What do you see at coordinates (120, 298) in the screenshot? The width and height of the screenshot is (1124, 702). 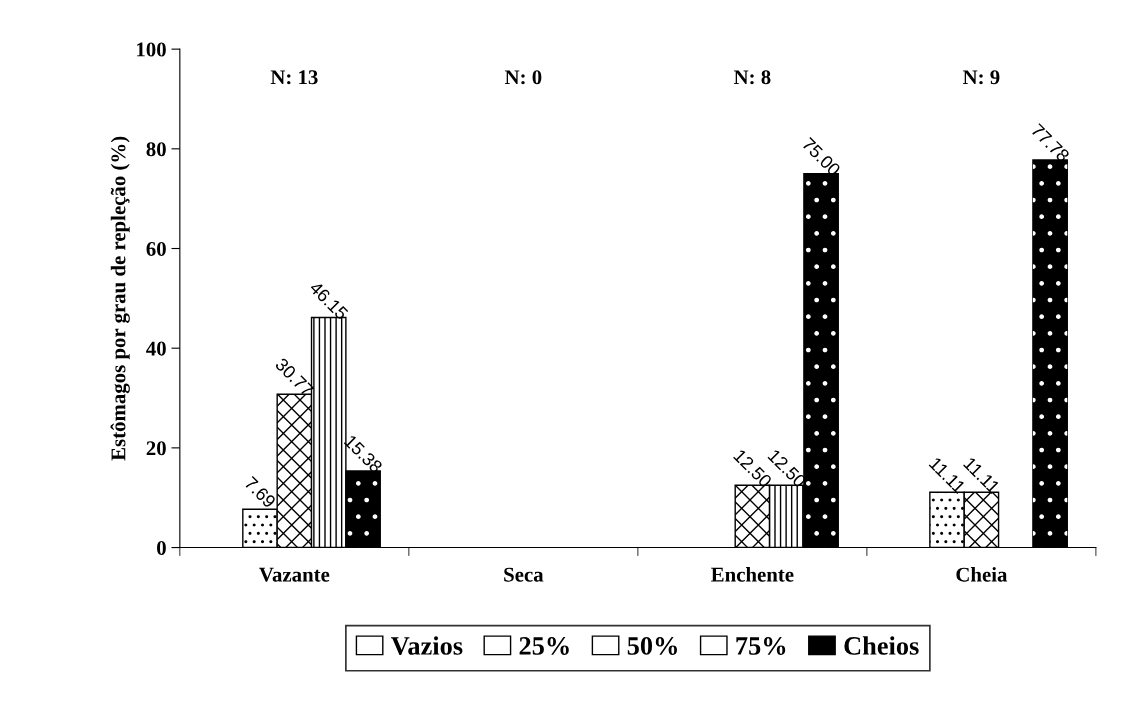 I see `y-axis-title: Estômagos por grau de repleção (%)` at bounding box center [120, 298].